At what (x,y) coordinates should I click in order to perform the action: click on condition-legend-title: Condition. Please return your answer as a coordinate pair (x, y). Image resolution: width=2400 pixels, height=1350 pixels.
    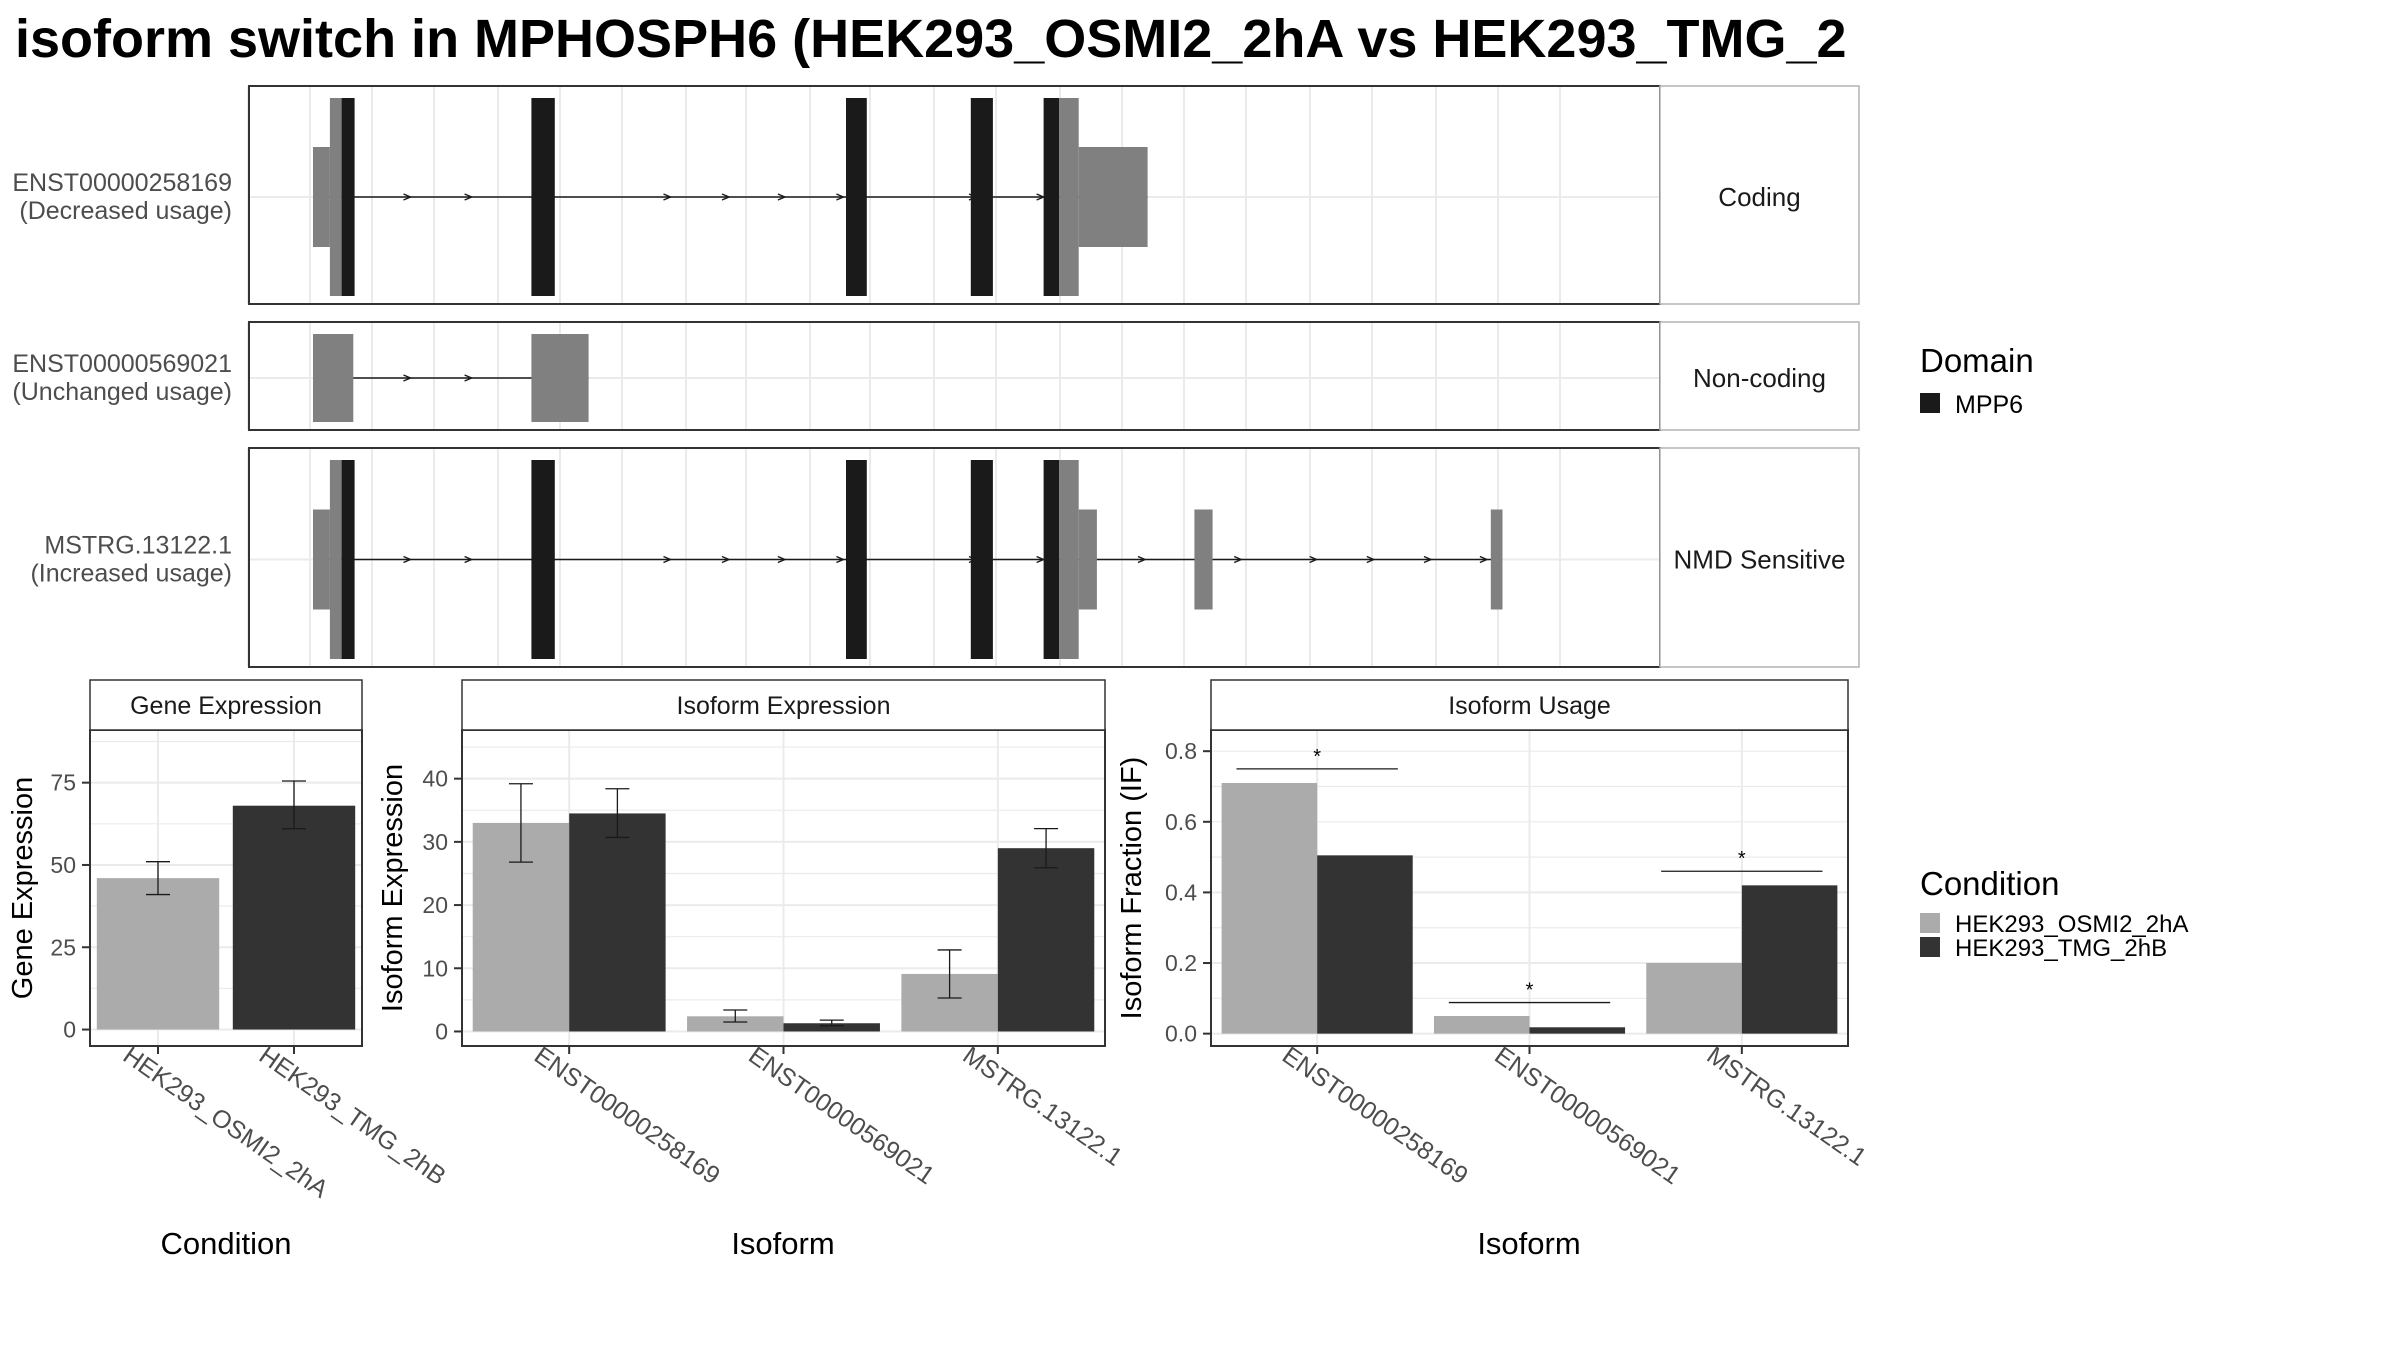
    Looking at the image, I should click on (1989, 883).